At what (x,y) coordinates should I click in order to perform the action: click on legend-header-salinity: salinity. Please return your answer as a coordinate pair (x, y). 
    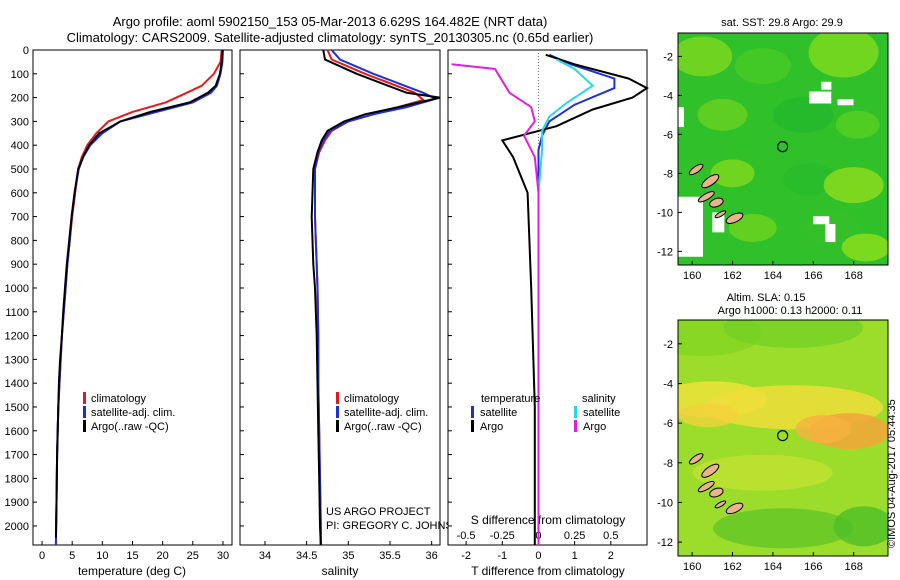
    Looking at the image, I should click on (599, 399).